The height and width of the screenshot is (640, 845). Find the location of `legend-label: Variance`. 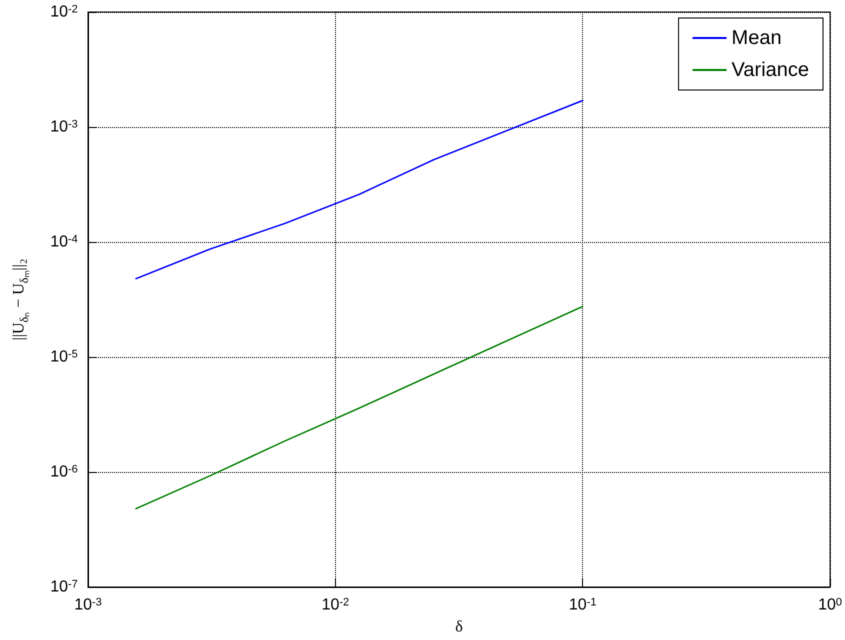

legend-label: Variance is located at coordinates (770, 70).